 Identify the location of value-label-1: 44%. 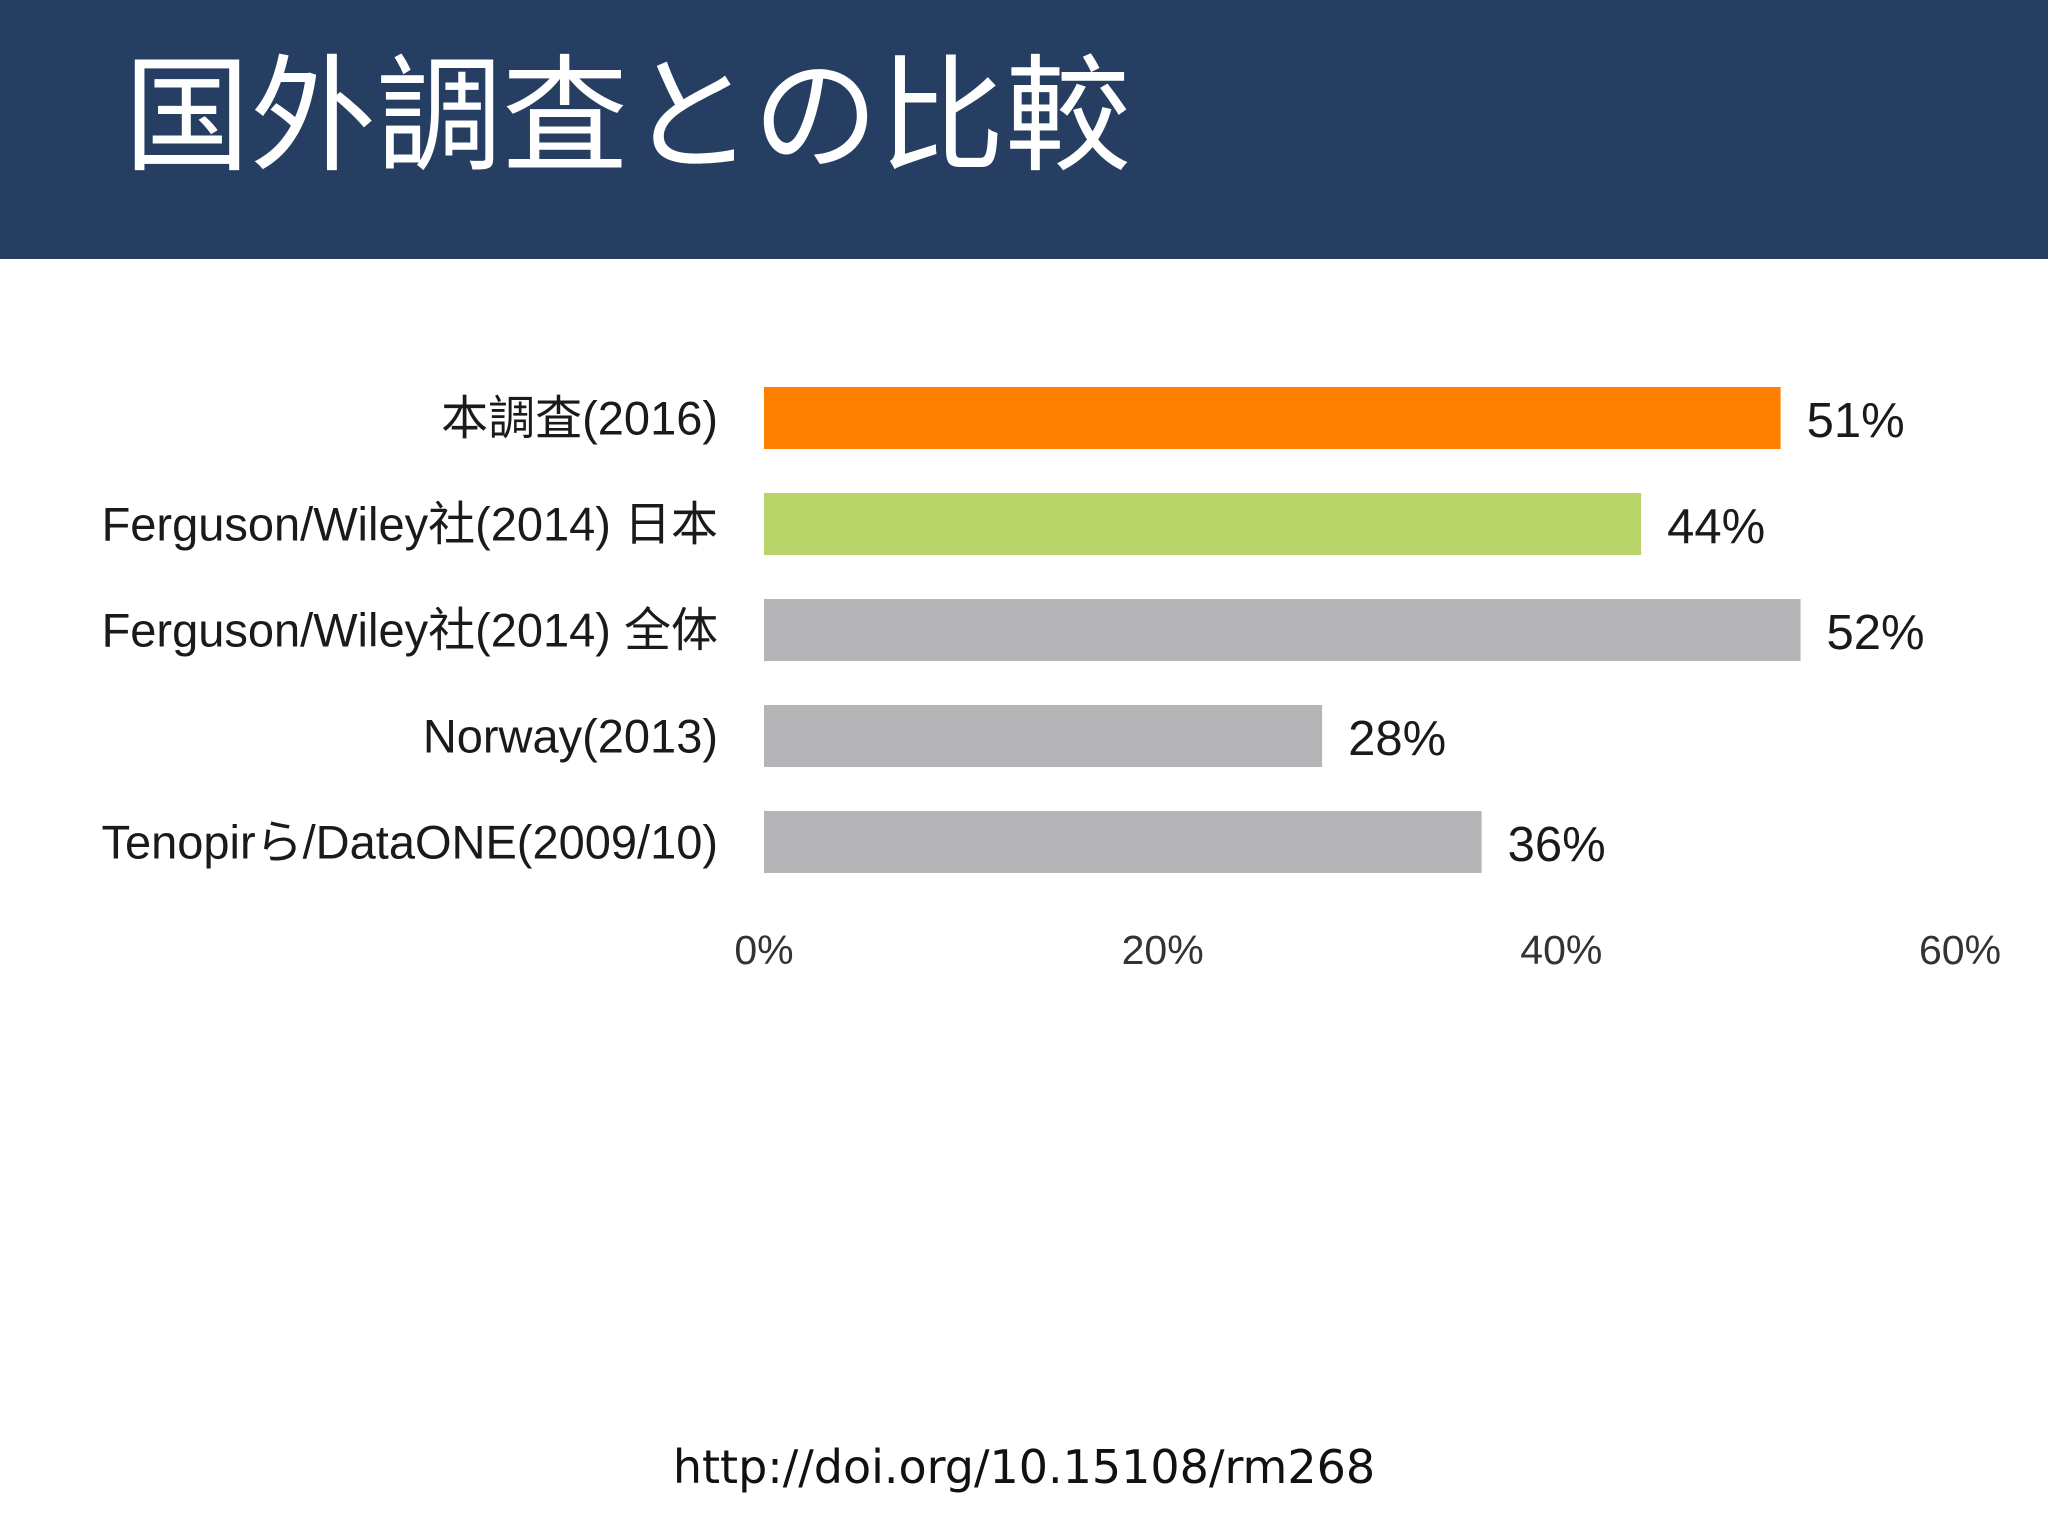
(1716, 527).